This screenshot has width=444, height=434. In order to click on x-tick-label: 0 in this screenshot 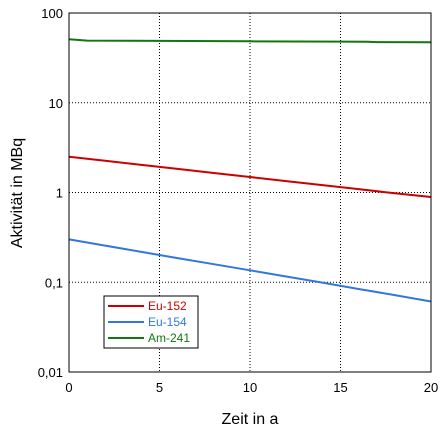, I will do `click(68, 387)`.